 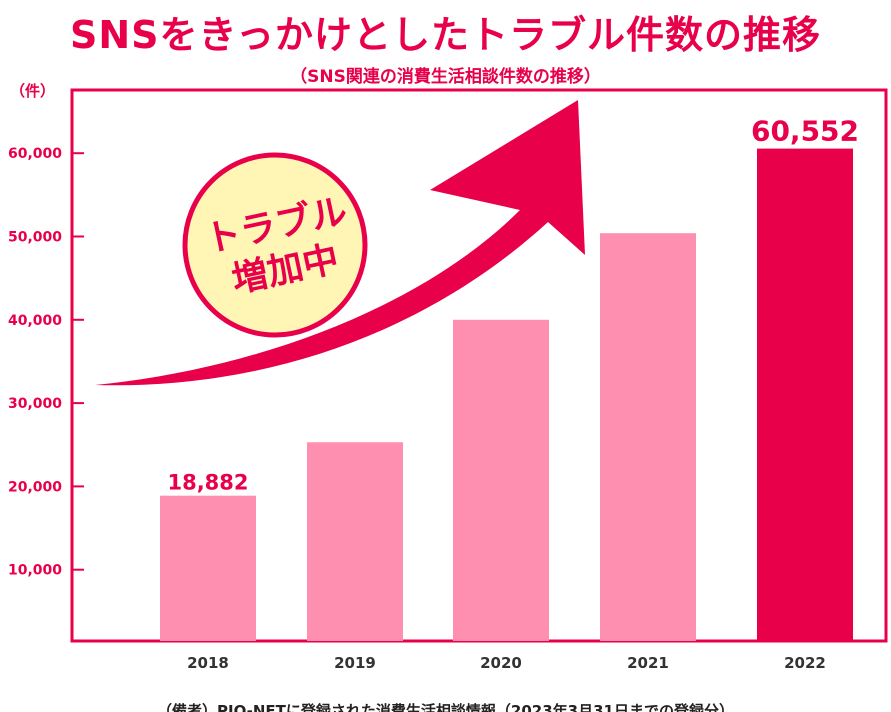 I want to click on chart-subtitle: （SNS関連の消費生活相談件数の推移）, so click(x=445, y=77).